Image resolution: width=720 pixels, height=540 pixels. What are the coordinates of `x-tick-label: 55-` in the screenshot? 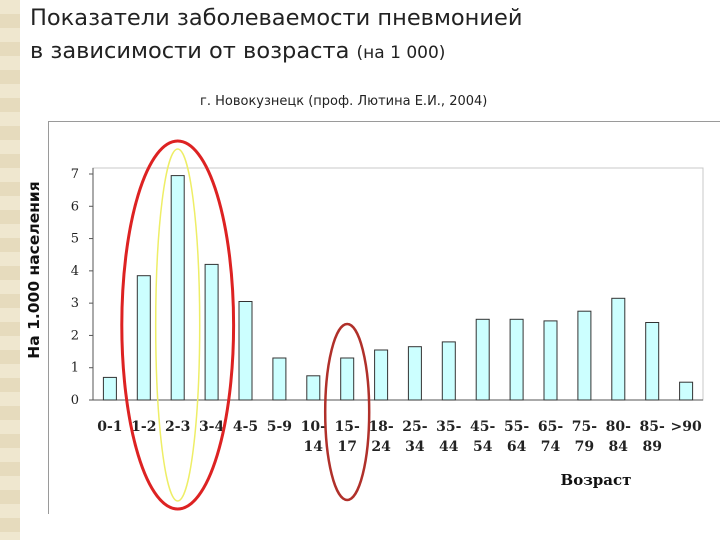 It's located at (516, 427).